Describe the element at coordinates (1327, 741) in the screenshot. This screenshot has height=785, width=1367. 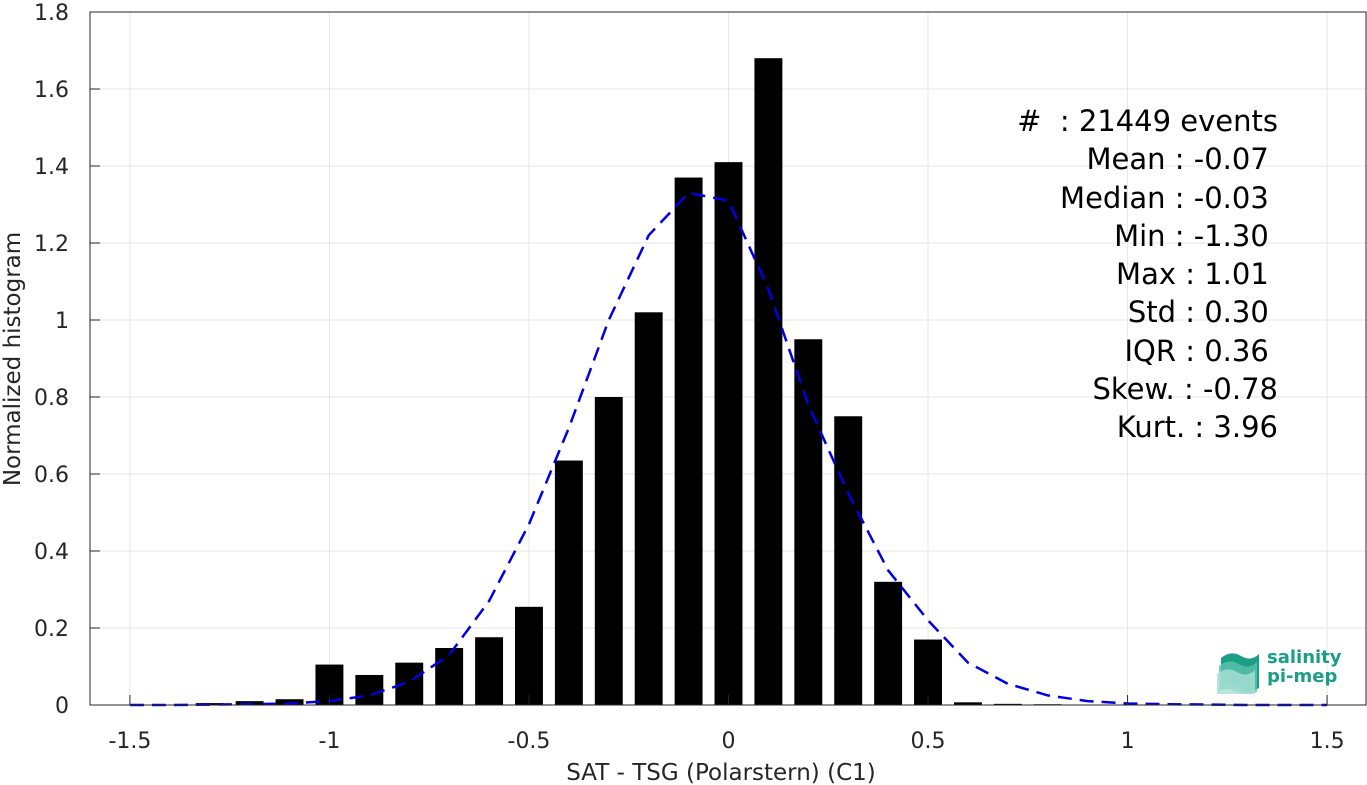
I see `x-tick-label: 1.5` at that location.